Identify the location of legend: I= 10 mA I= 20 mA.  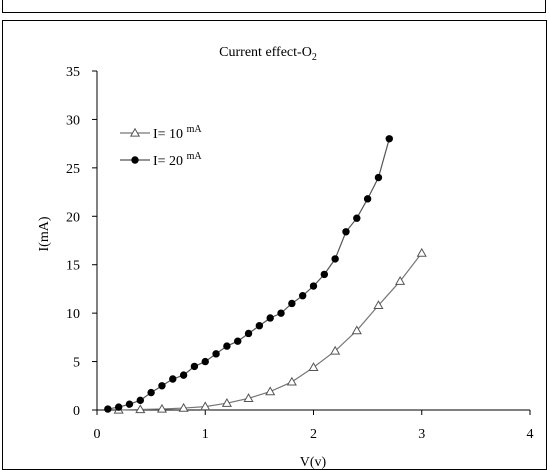
(161, 146).